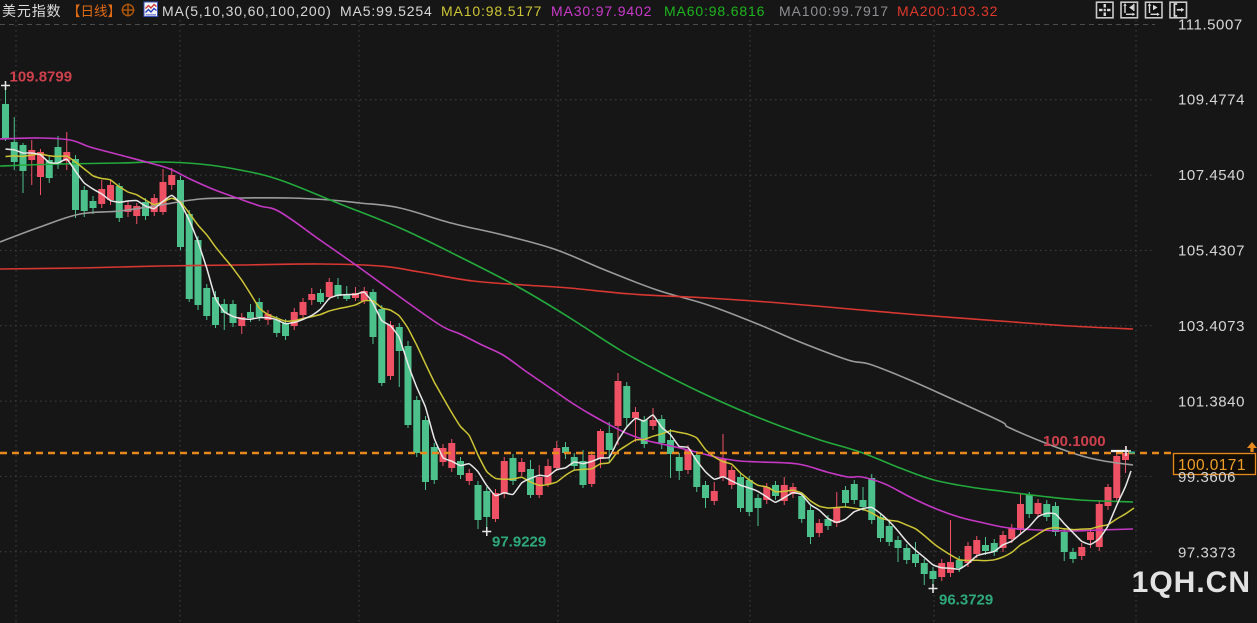 This screenshot has width=1257, height=623. What do you see at coordinates (1211, 251) in the screenshot?
I see `svg-text: 105.4307` at bounding box center [1211, 251].